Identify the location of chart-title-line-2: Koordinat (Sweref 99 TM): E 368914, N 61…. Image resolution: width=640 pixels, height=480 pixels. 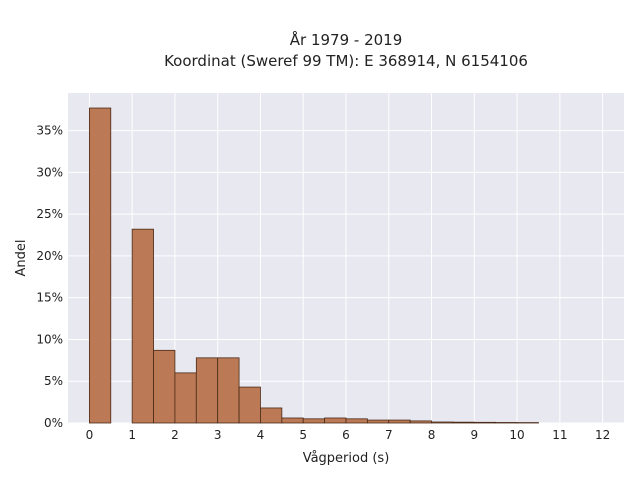
(346, 61).